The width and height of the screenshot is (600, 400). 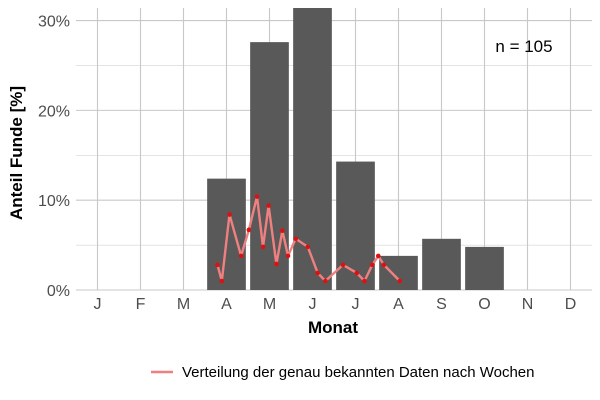 What do you see at coordinates (333, 327) in the screenshot?
I see `x-axis-title: Monat` at bounding box center [333, 327].